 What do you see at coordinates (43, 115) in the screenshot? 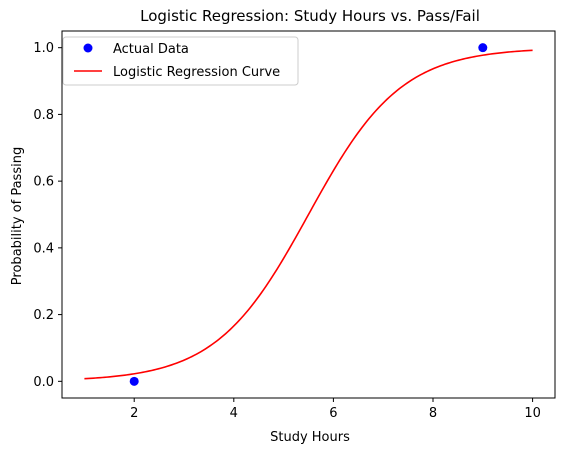
I see `y-tick-label: 0.8` at bounding box center [43, 115].